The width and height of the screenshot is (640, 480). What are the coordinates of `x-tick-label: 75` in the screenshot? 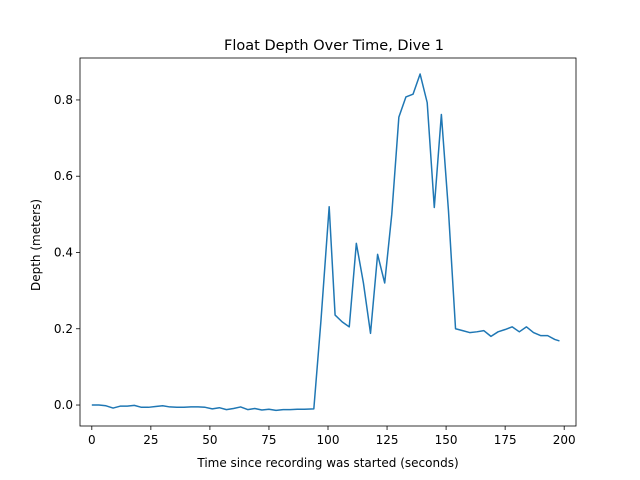 It's located at (268, 440).